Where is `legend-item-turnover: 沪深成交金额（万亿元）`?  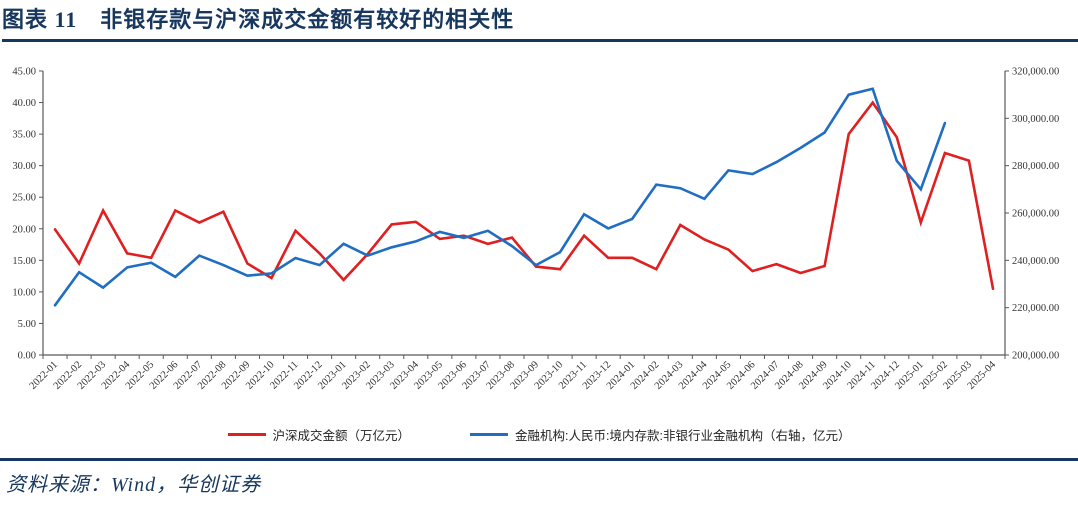 legend-item-turnover: 沪深成交金额（万亿元） is located at coordinates (319, 434).